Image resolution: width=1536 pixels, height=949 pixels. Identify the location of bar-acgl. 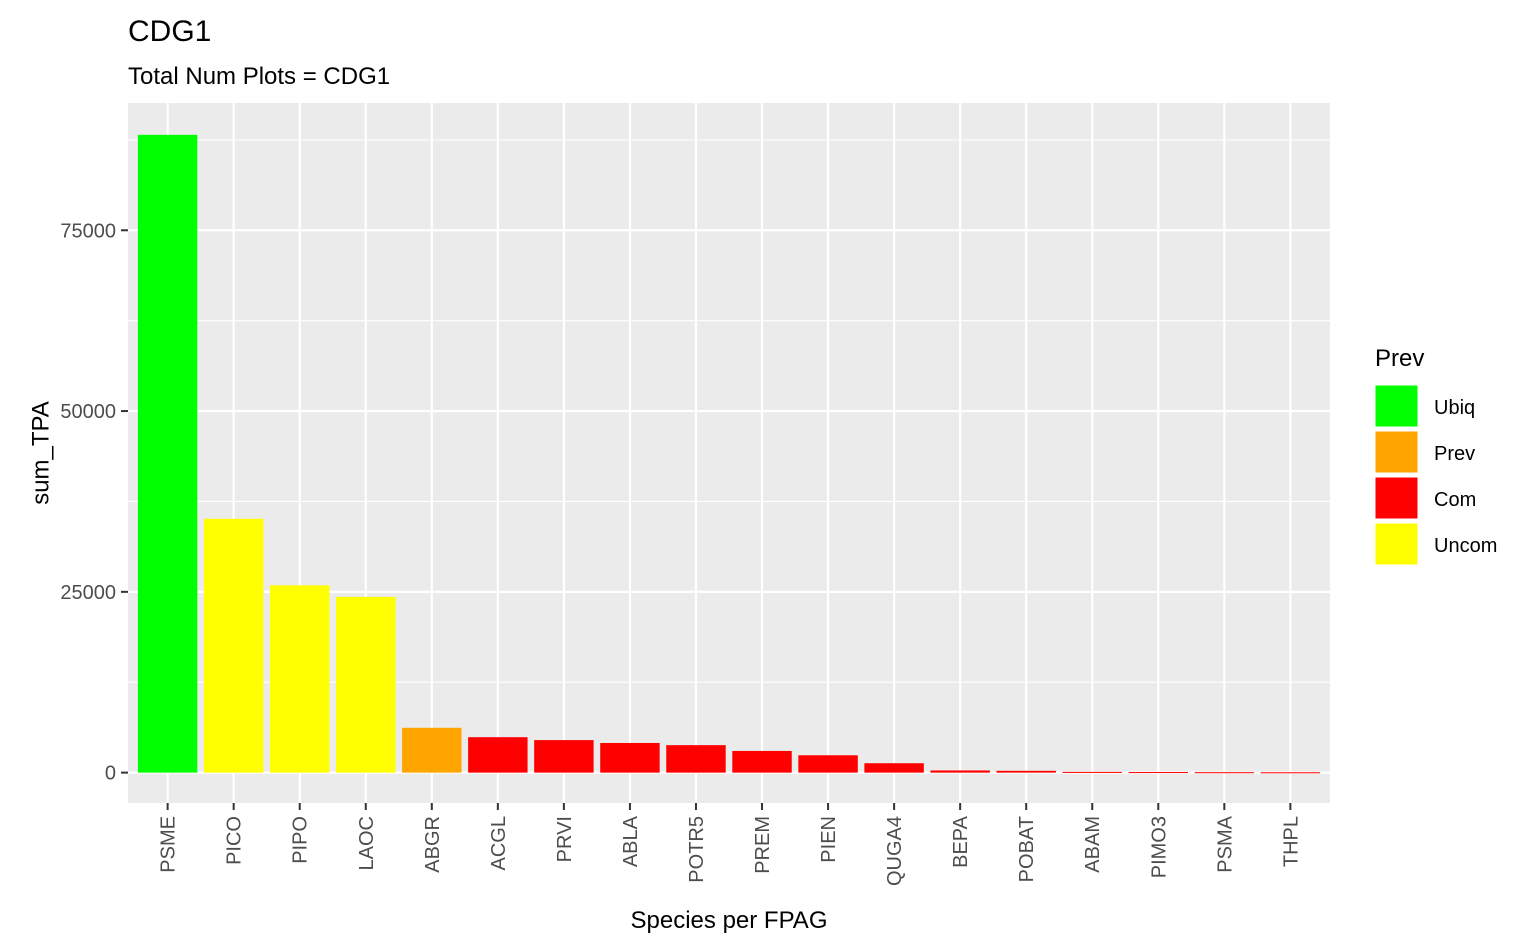
(498, 755).